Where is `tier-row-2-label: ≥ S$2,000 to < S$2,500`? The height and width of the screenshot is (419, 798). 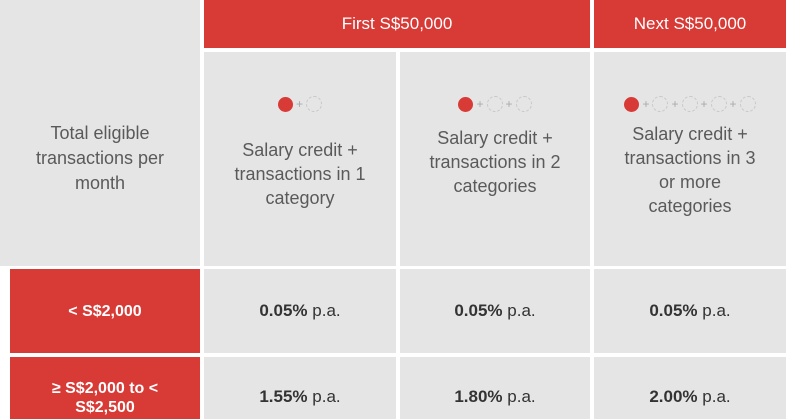
tier-row-2-label: ≥ S$2,000 to < S$2,500 is located at coordinates (105, 388).